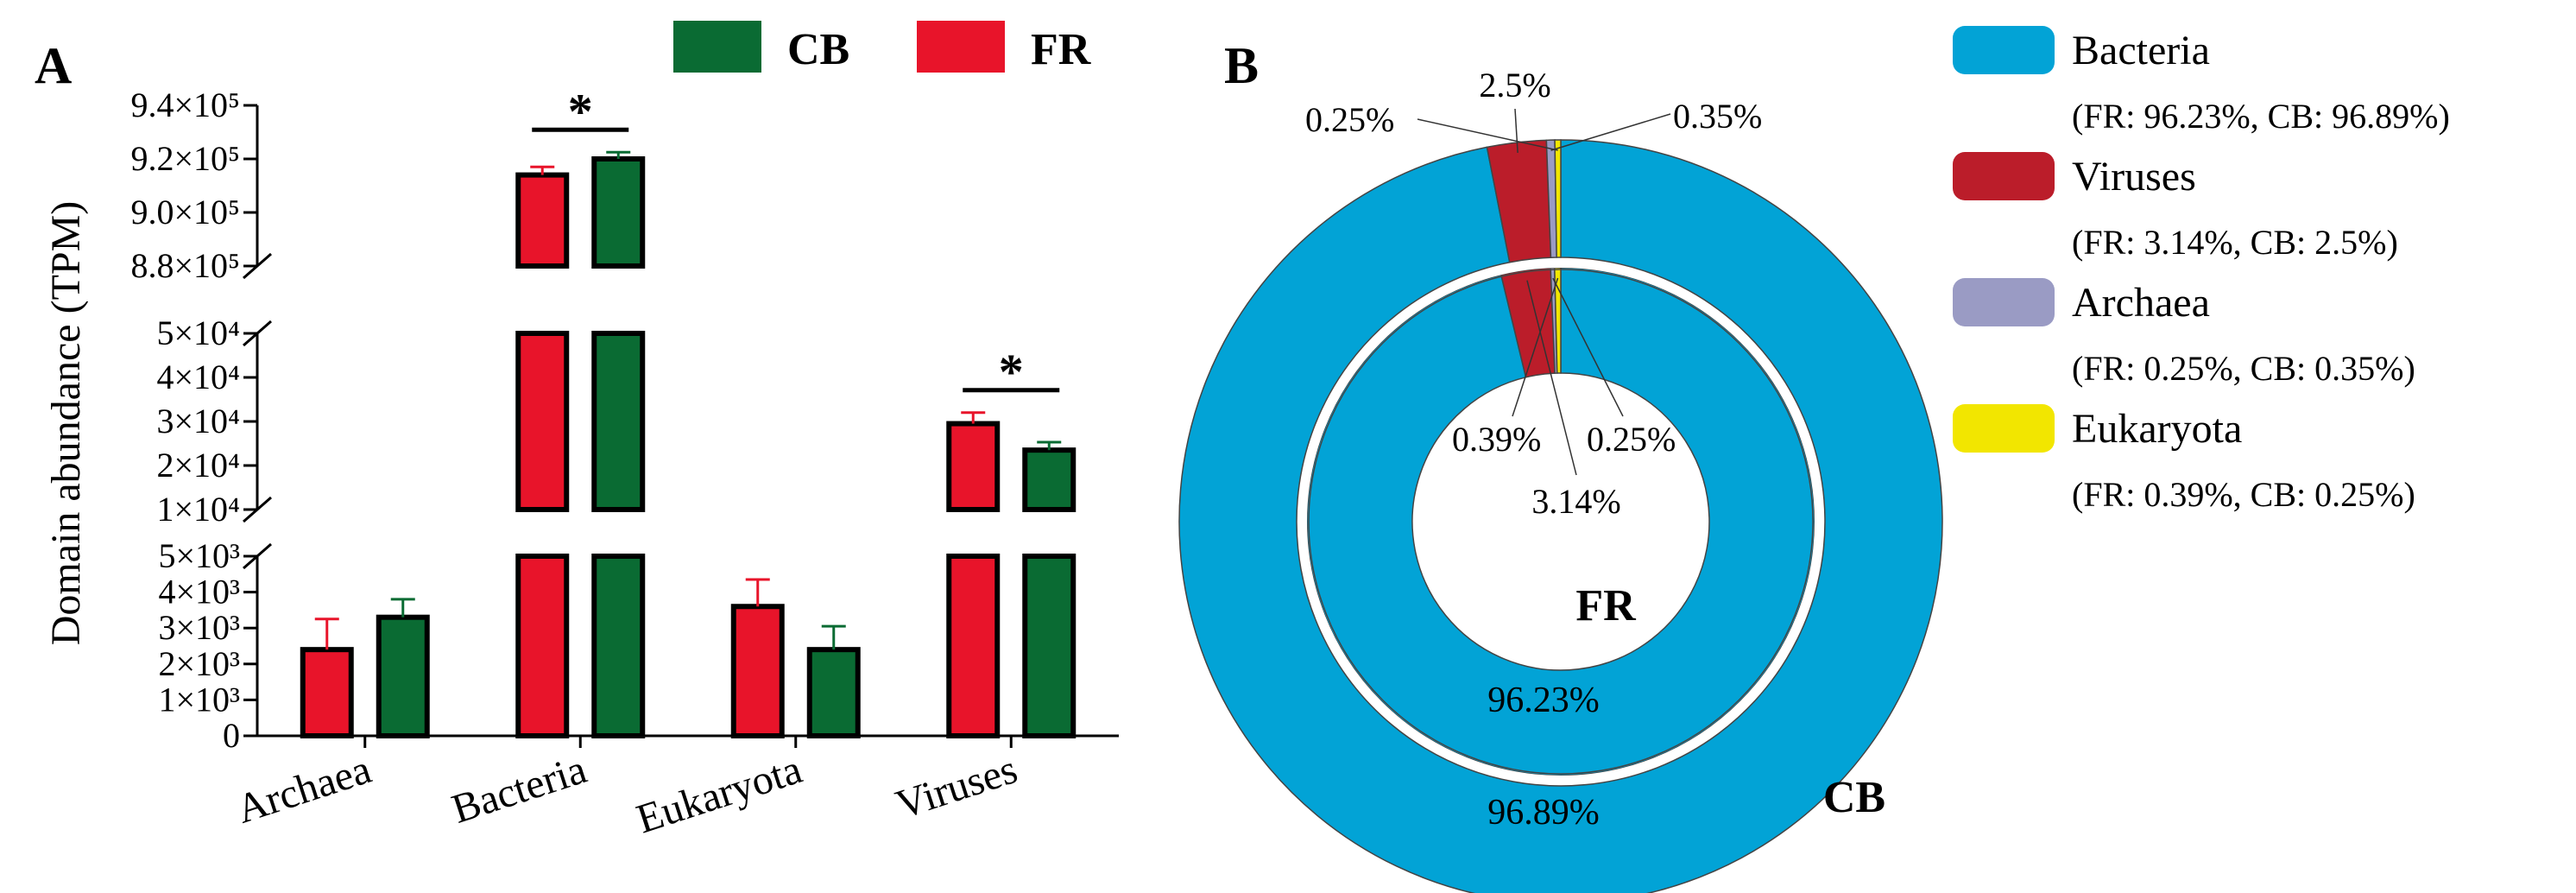 The image size is (2576, 893). I want to click on slice-fr-eukaryota, so click(1558, 320).